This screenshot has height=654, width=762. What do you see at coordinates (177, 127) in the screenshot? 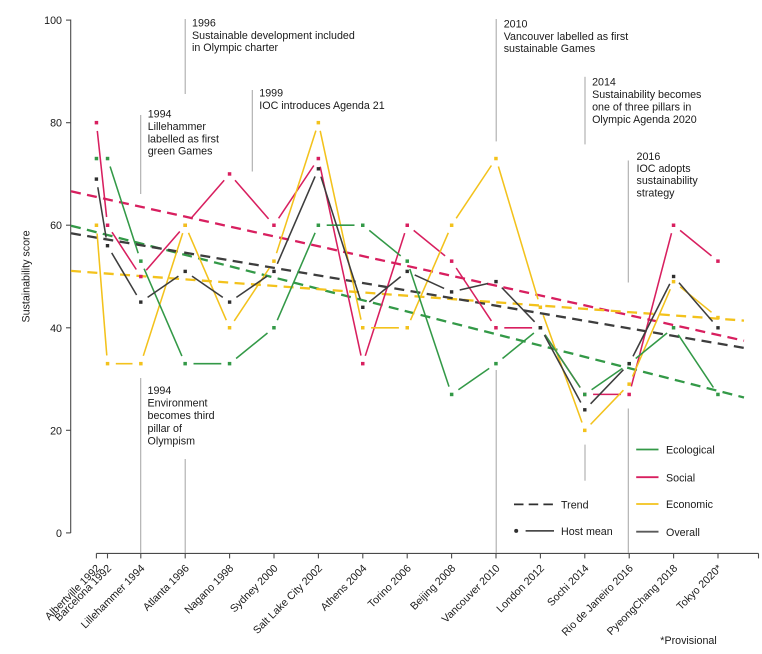
I see `svg-text: Lillehammer` at bounding box center [177, 127].